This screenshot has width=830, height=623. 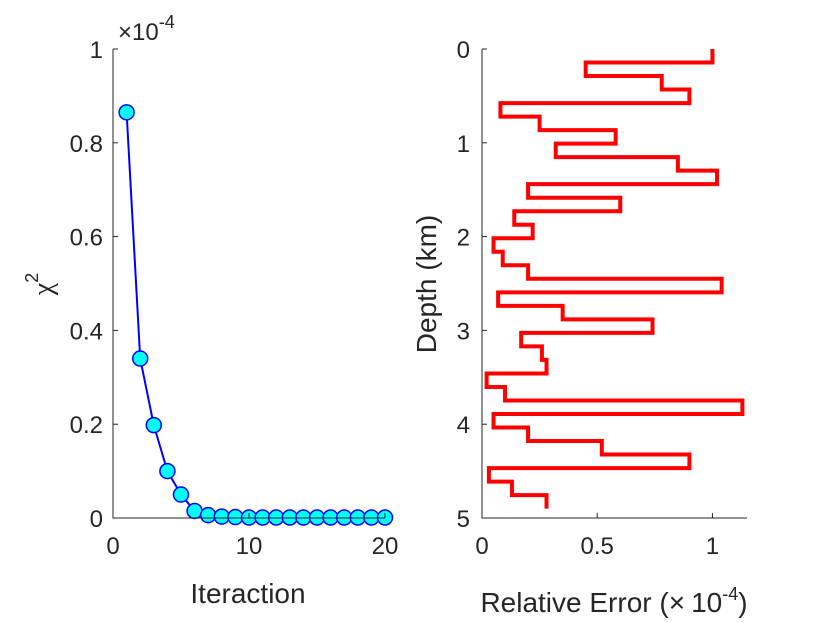 What do you see at coordinates (742, 602) in the screenshot?
I see `x-label-suffix: )` at bounding box center [742, 602].